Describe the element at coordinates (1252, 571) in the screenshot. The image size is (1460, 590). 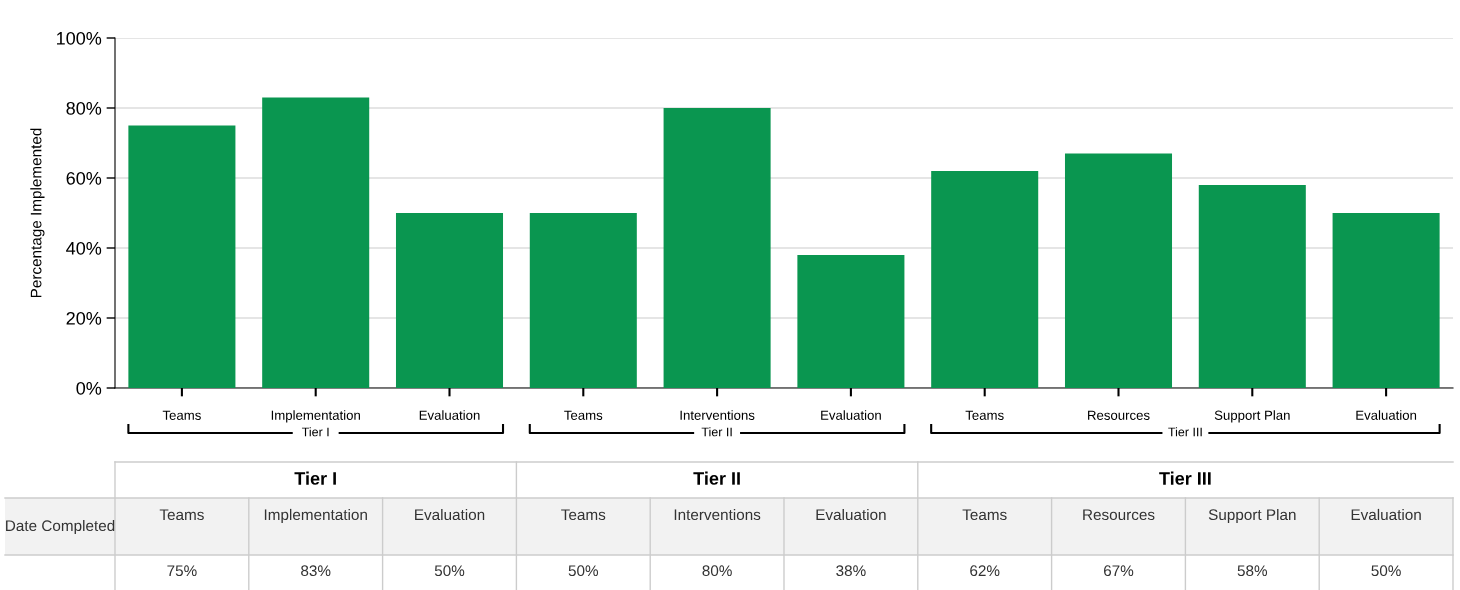
I see `data-label: 58%` at that location.